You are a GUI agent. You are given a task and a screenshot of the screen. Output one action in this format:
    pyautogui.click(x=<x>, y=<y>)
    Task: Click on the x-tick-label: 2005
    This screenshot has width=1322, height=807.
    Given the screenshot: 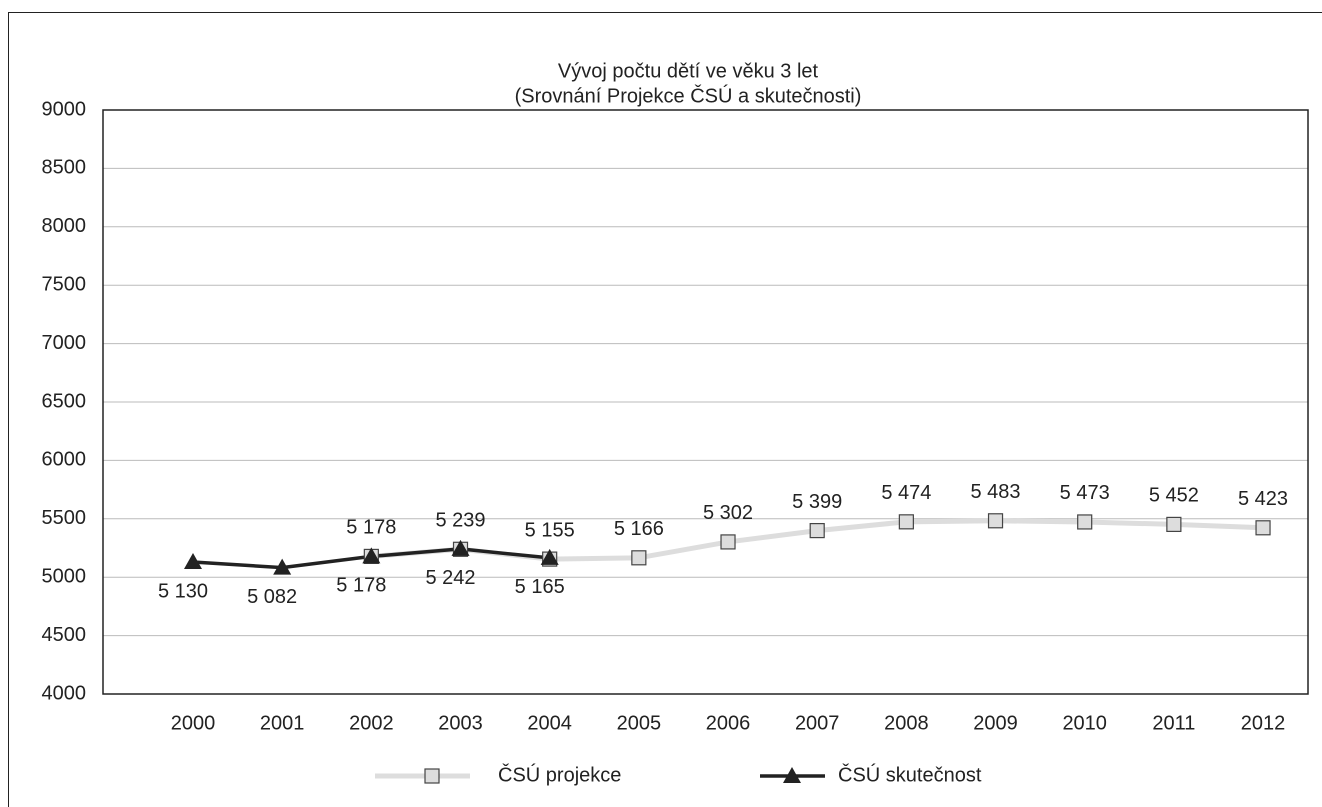 What is the action you would take?
    pyautogui.click(x=639, y=723)
    